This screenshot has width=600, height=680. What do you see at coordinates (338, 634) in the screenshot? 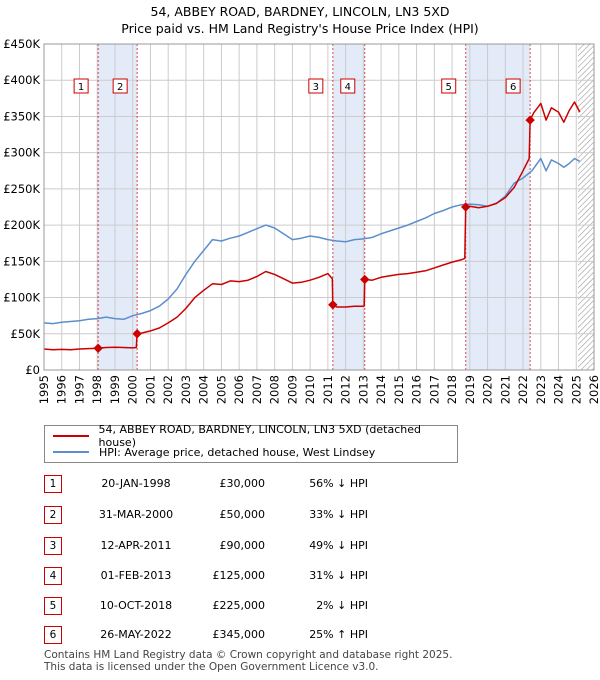
I see `sale-hpi-diff: 25% ↑ HPI` at bounding box center [338, 634].